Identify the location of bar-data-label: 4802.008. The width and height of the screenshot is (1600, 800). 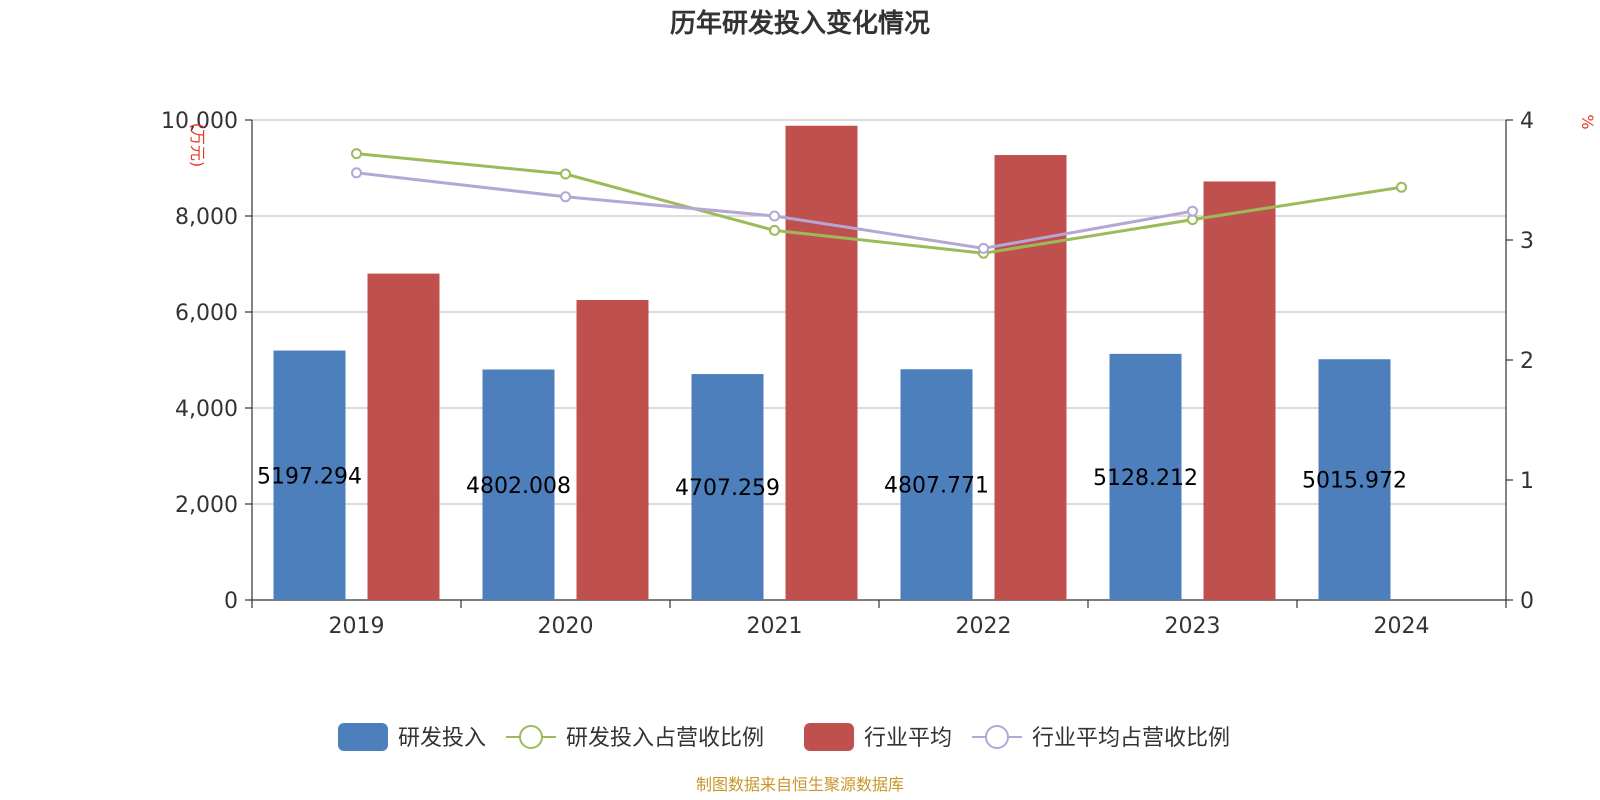
(518, 486).